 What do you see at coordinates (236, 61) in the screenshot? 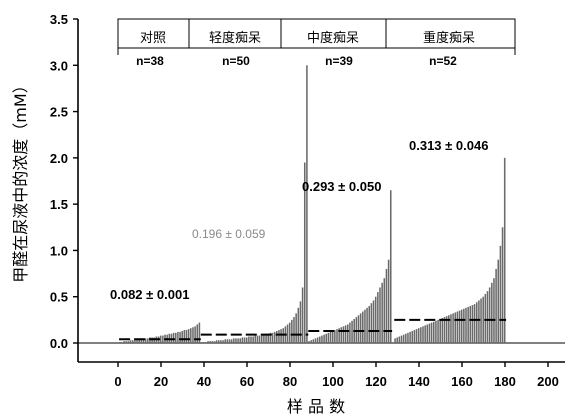
I see `group-n-label: n=50` at bounding box center [236, 61].